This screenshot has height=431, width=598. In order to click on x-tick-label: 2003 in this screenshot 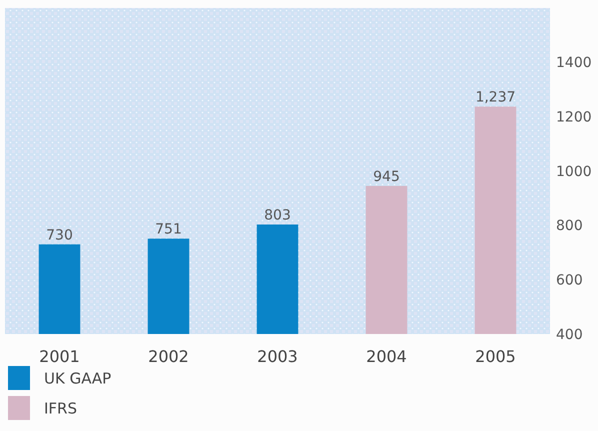, I will do `click(277, 356)`.